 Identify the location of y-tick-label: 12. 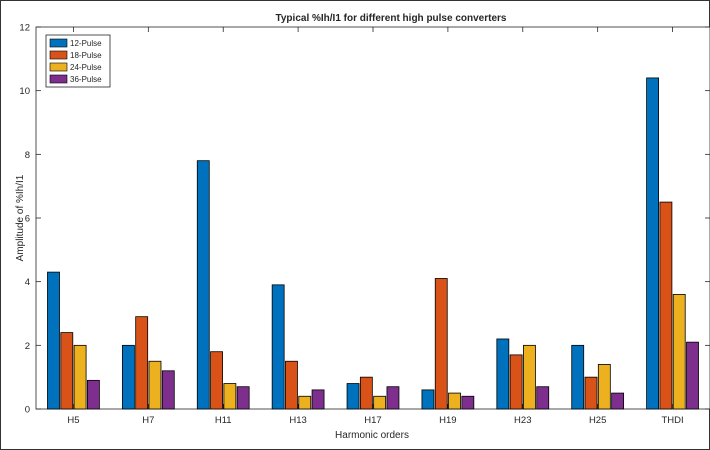
(24, 28).